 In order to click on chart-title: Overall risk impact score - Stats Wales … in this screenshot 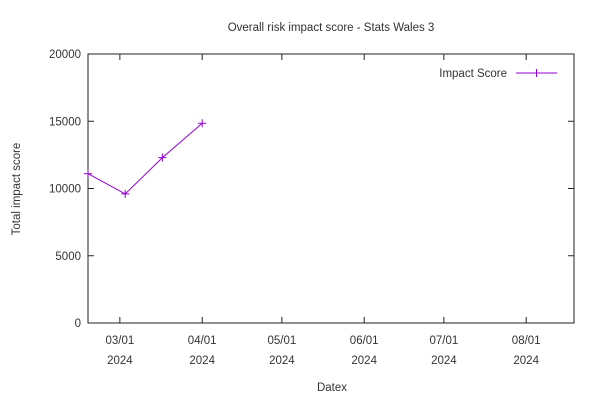, I will do `click(331, 28)`.